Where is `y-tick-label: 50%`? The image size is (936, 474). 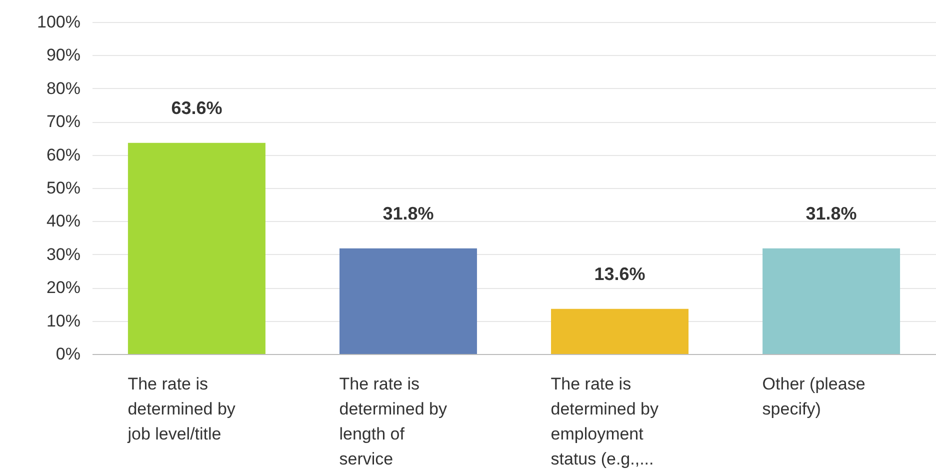
y-tick-label: 50% is located at coordinates (63, 188).